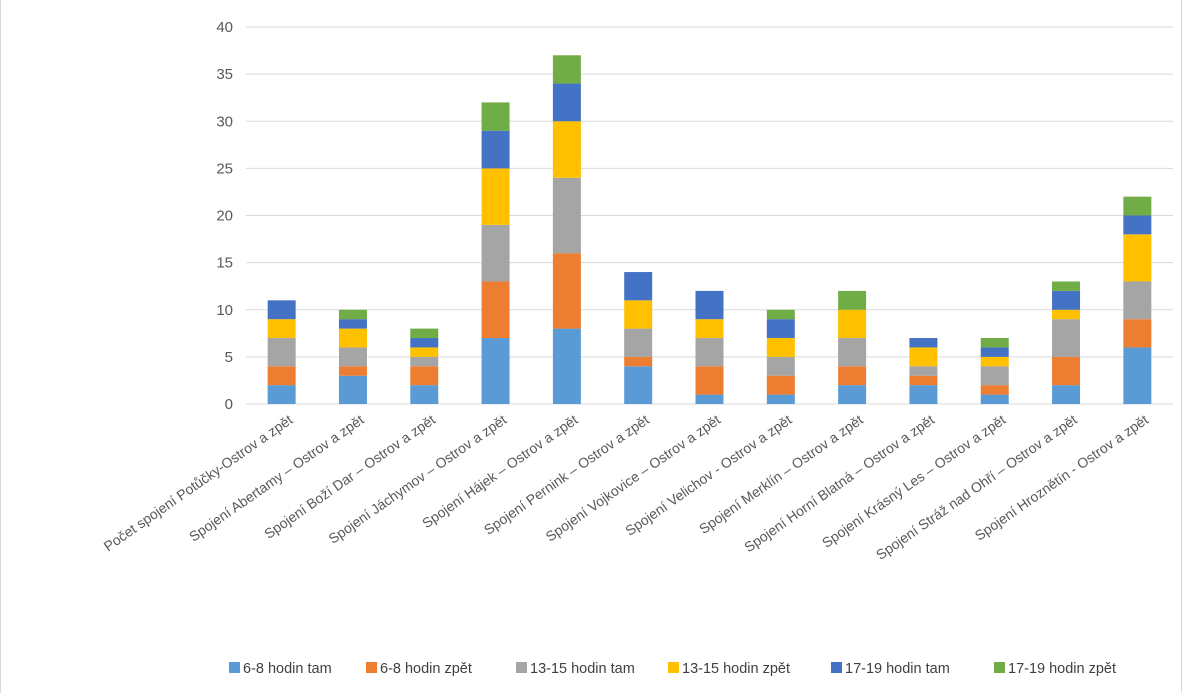 Image resolution: width=1182 pixels, height=693 pixels. I want to click on legend-label-4: 13-15 hodin zpět, so click(736, 669).